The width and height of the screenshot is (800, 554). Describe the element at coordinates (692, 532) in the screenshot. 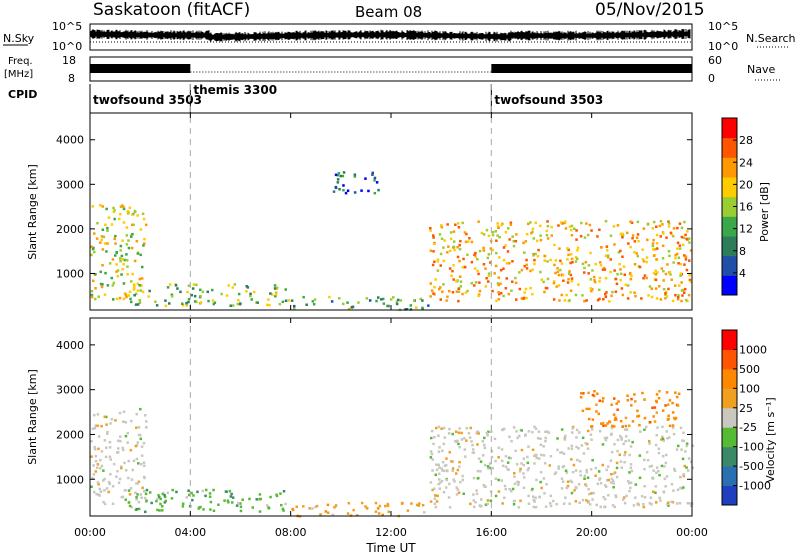

I see `x-tick-label: 00:00` at that location.